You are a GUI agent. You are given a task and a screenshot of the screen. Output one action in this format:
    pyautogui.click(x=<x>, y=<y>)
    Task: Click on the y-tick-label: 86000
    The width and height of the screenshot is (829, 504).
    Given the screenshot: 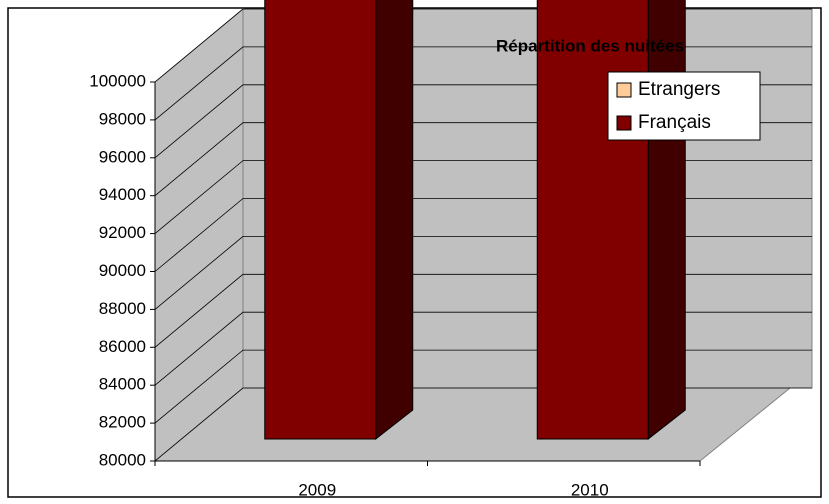 What is the action you would take?
    pyautogui.click(x=122, y=346)
    